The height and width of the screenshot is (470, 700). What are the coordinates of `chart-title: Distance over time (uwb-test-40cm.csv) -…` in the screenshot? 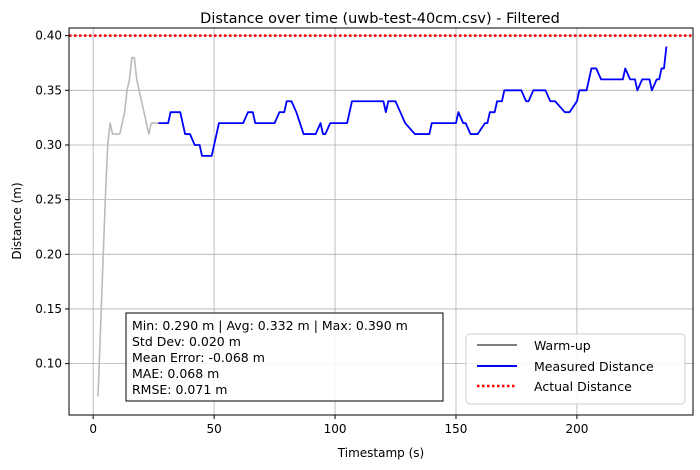 It's located at (380, 19).